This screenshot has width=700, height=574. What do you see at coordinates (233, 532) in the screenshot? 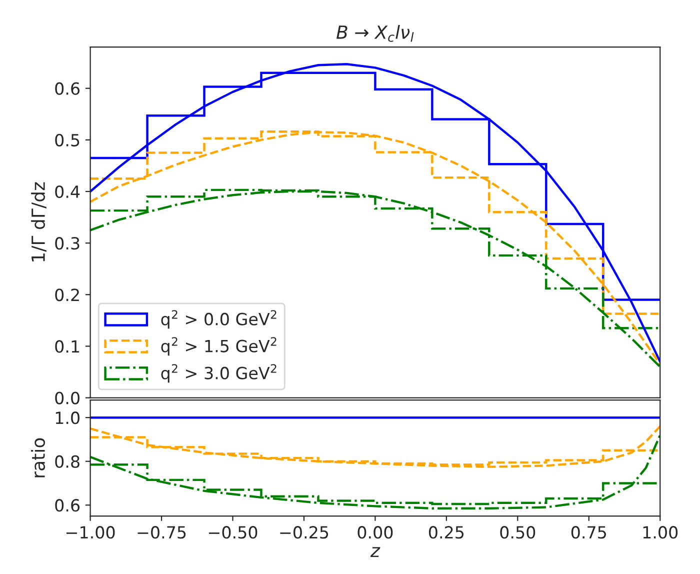
I see `x-tick-label: −0.50` at bounding box center [233, 532].